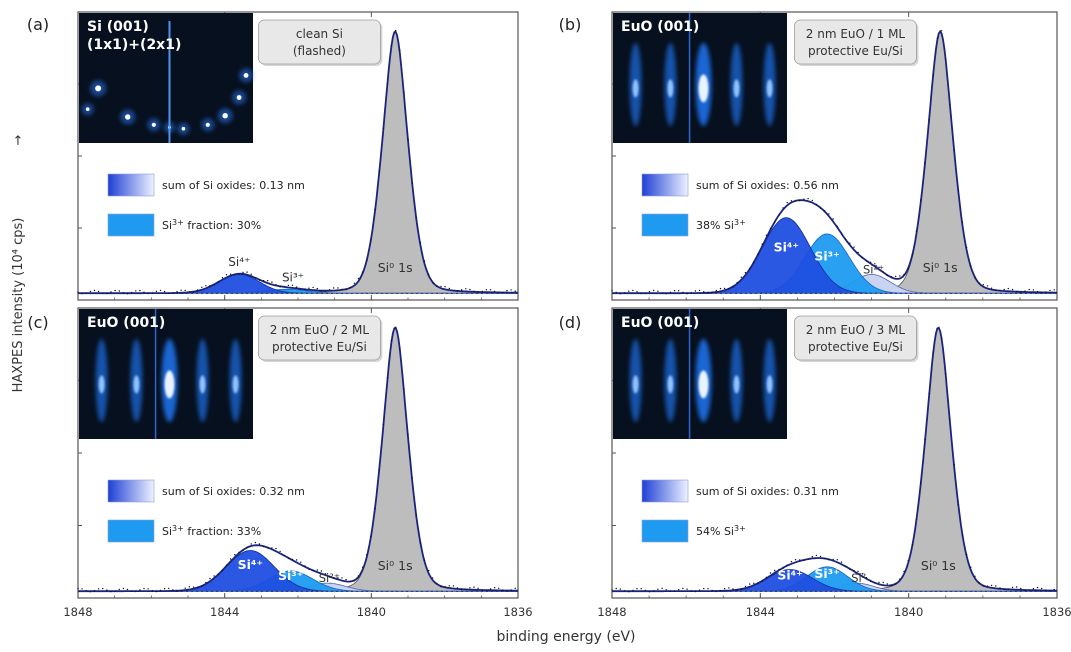  I want to click on si4-label: Si⁴⁺, so click(239, 262).